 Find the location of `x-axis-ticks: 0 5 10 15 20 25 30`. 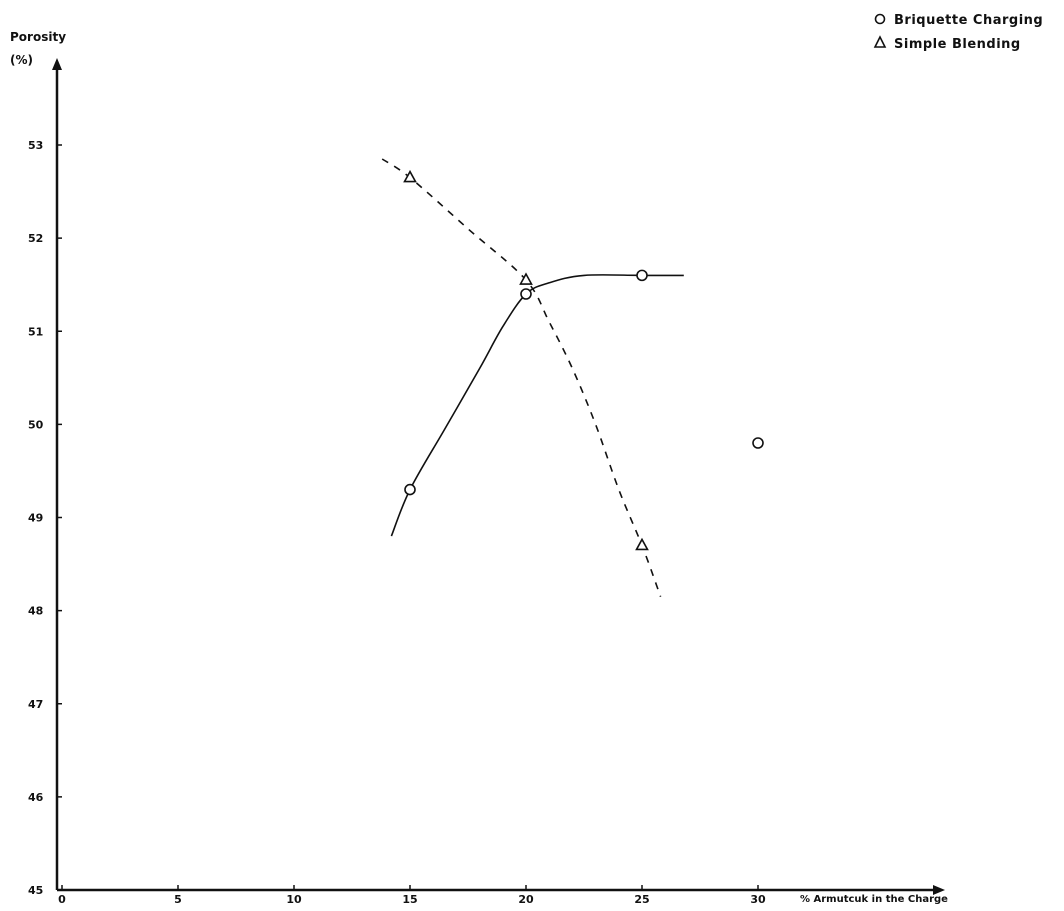

x-axis-ticks: 0 5 10 15 20 25 30 is located at coordinates (412, 895).